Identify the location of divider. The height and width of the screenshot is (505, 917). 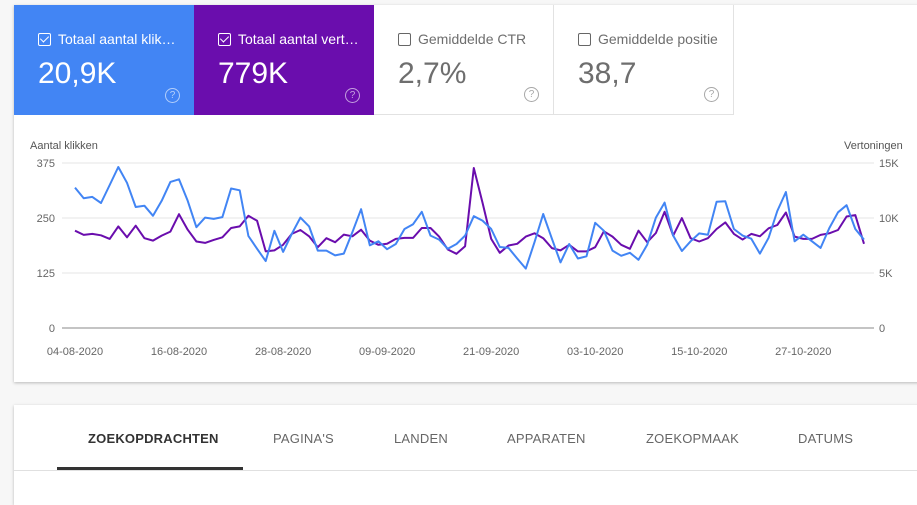
(465, 470).